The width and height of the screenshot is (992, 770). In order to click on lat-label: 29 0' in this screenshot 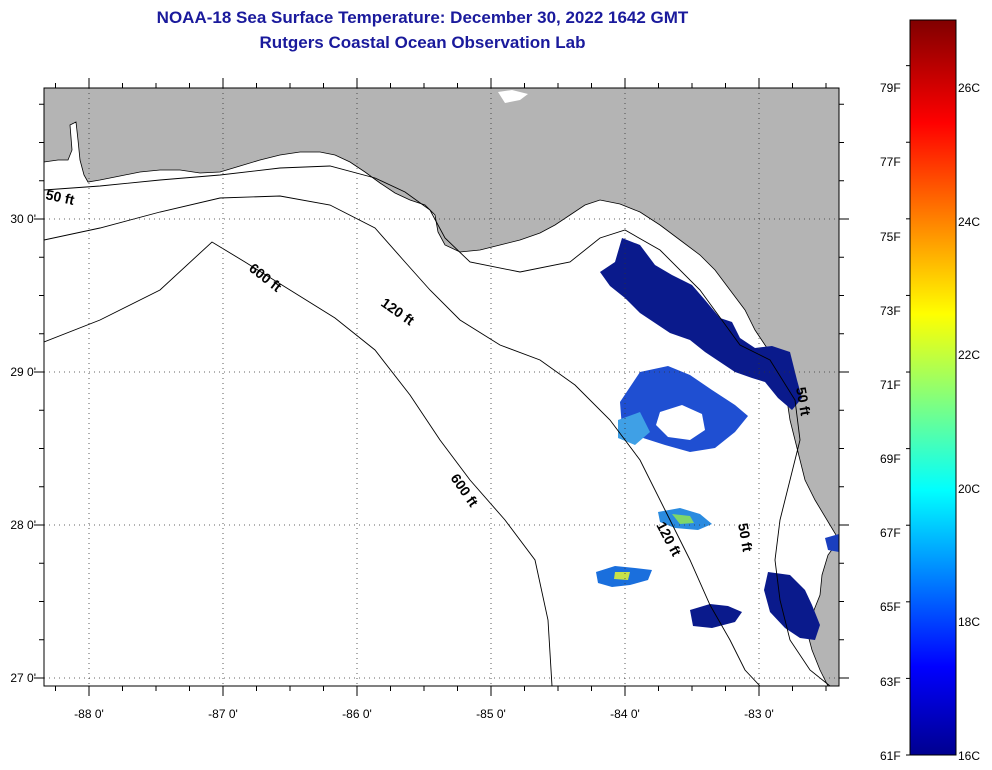, I will do `click(23, 372)`.